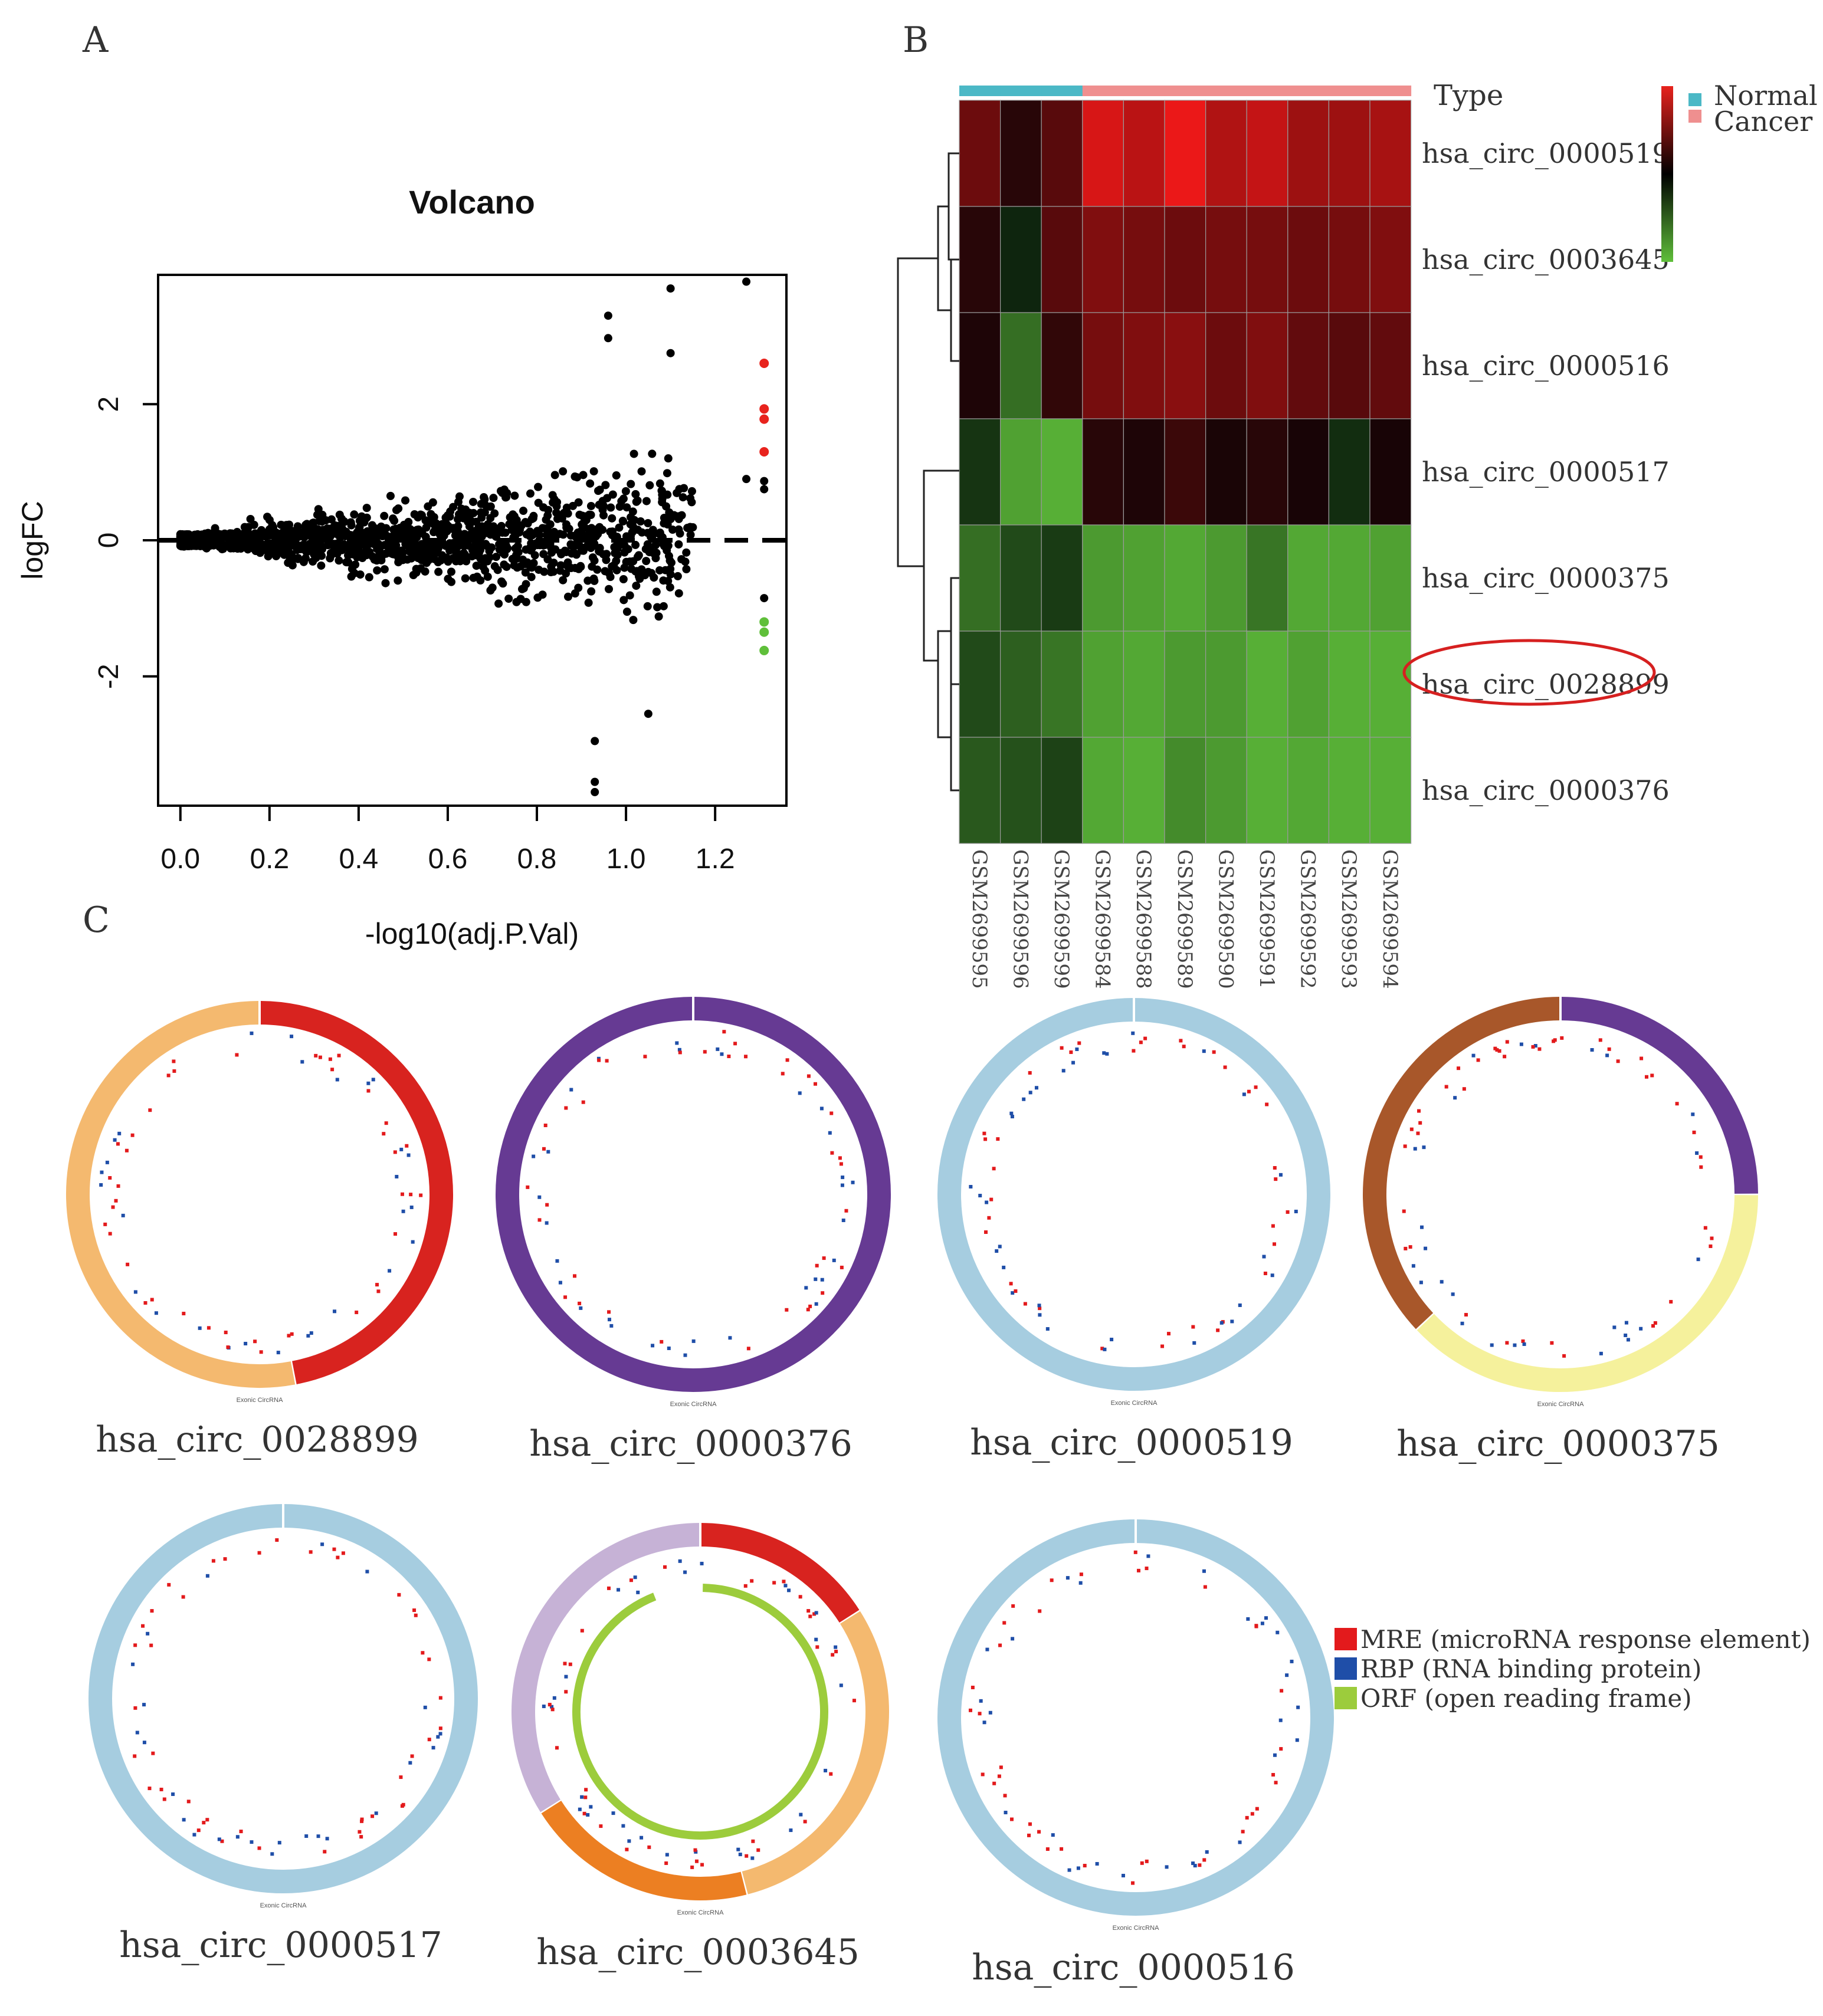  What do you see at coordinates (1144, 919) in the screenshot?
I see `heatmap-column-label: GSM2699588` at bounding box center [1144, 919].